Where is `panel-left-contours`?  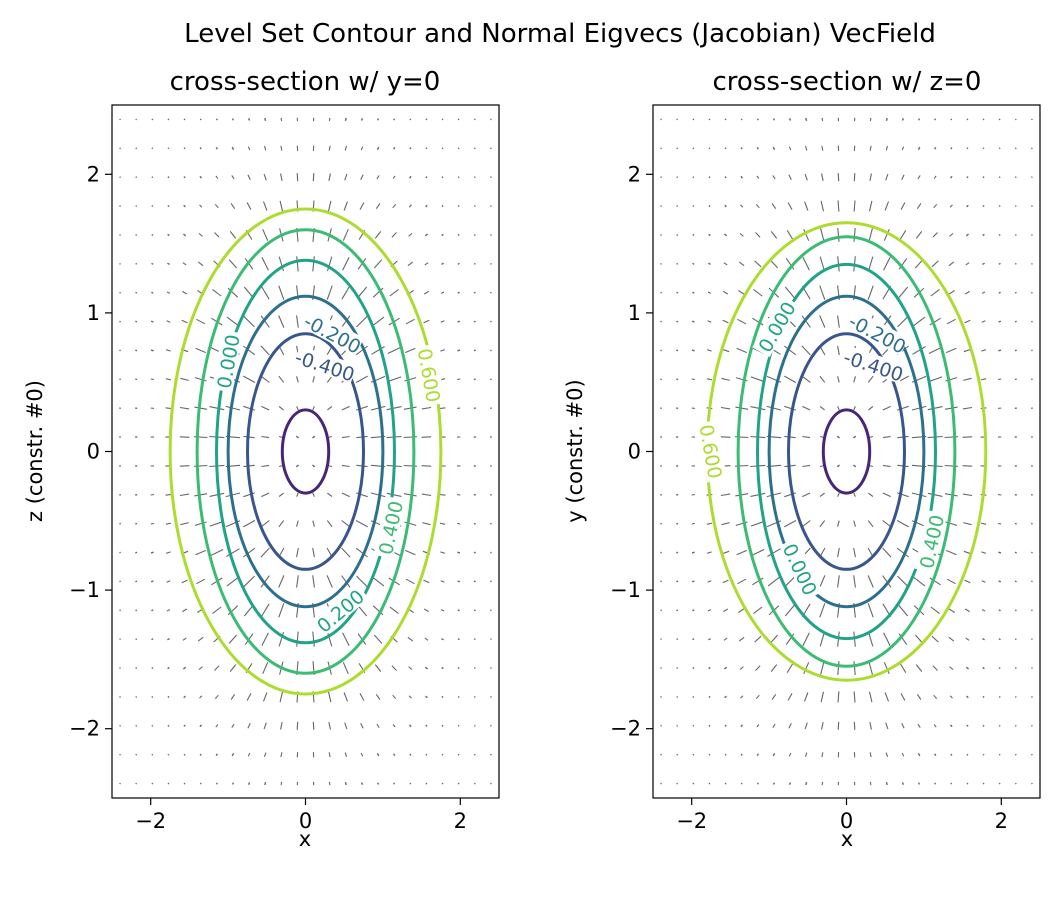 panel-left-contours is located at coordinates (305, 451).